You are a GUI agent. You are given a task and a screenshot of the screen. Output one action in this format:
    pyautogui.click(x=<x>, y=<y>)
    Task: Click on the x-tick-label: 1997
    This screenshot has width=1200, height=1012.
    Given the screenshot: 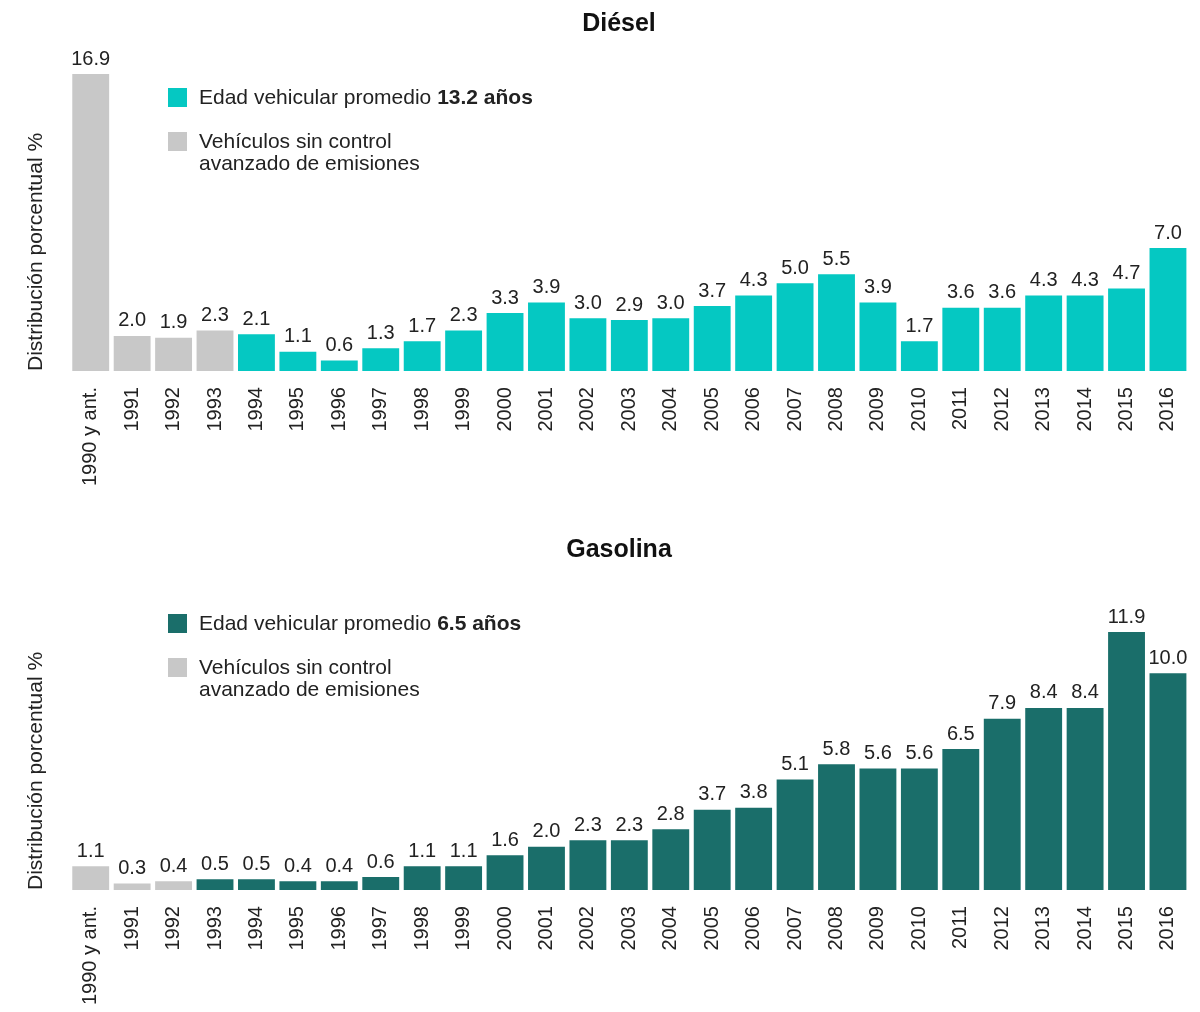 What is the action you would take?
    pyautogui.click(x=379, y=409)
    